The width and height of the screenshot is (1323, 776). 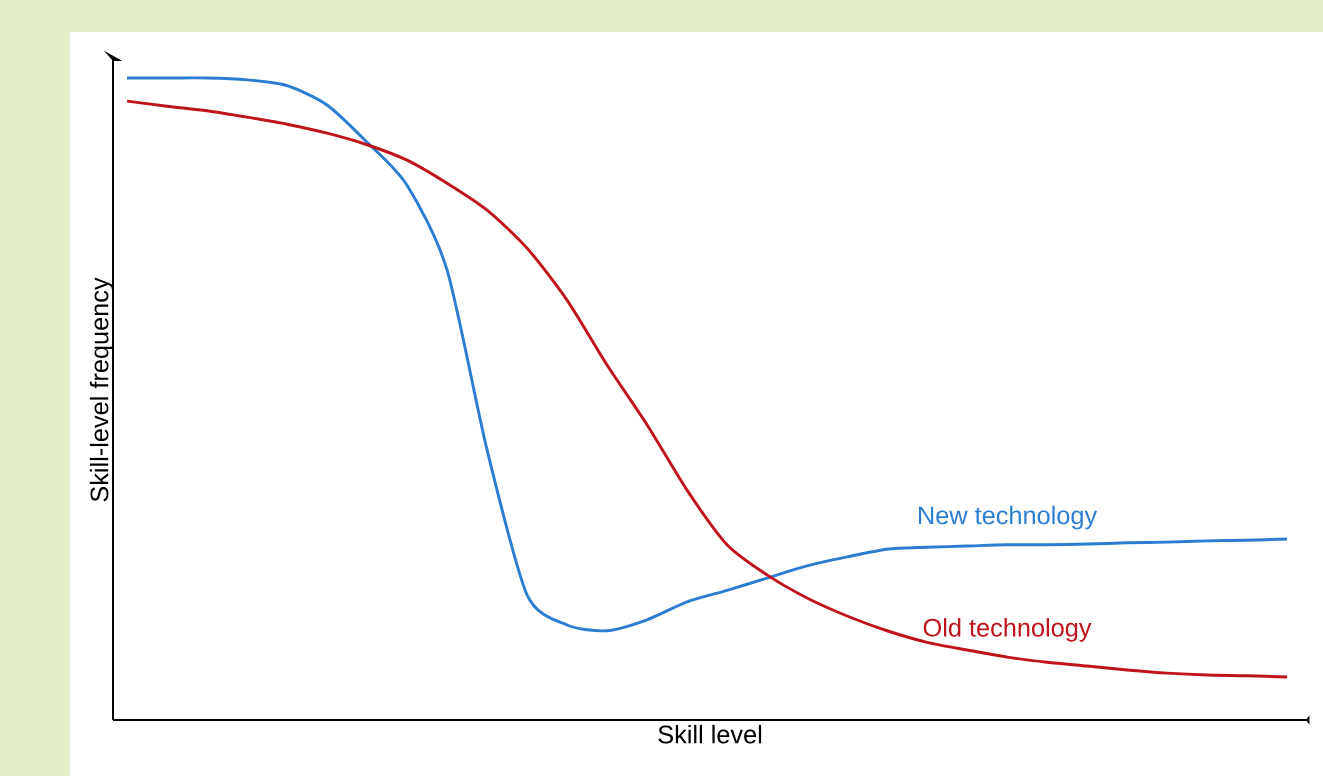 What do you see at coordinates (1007, 630) in the screenshot?
I see `series-label: Old technology` at bounding box center [1007, 630].